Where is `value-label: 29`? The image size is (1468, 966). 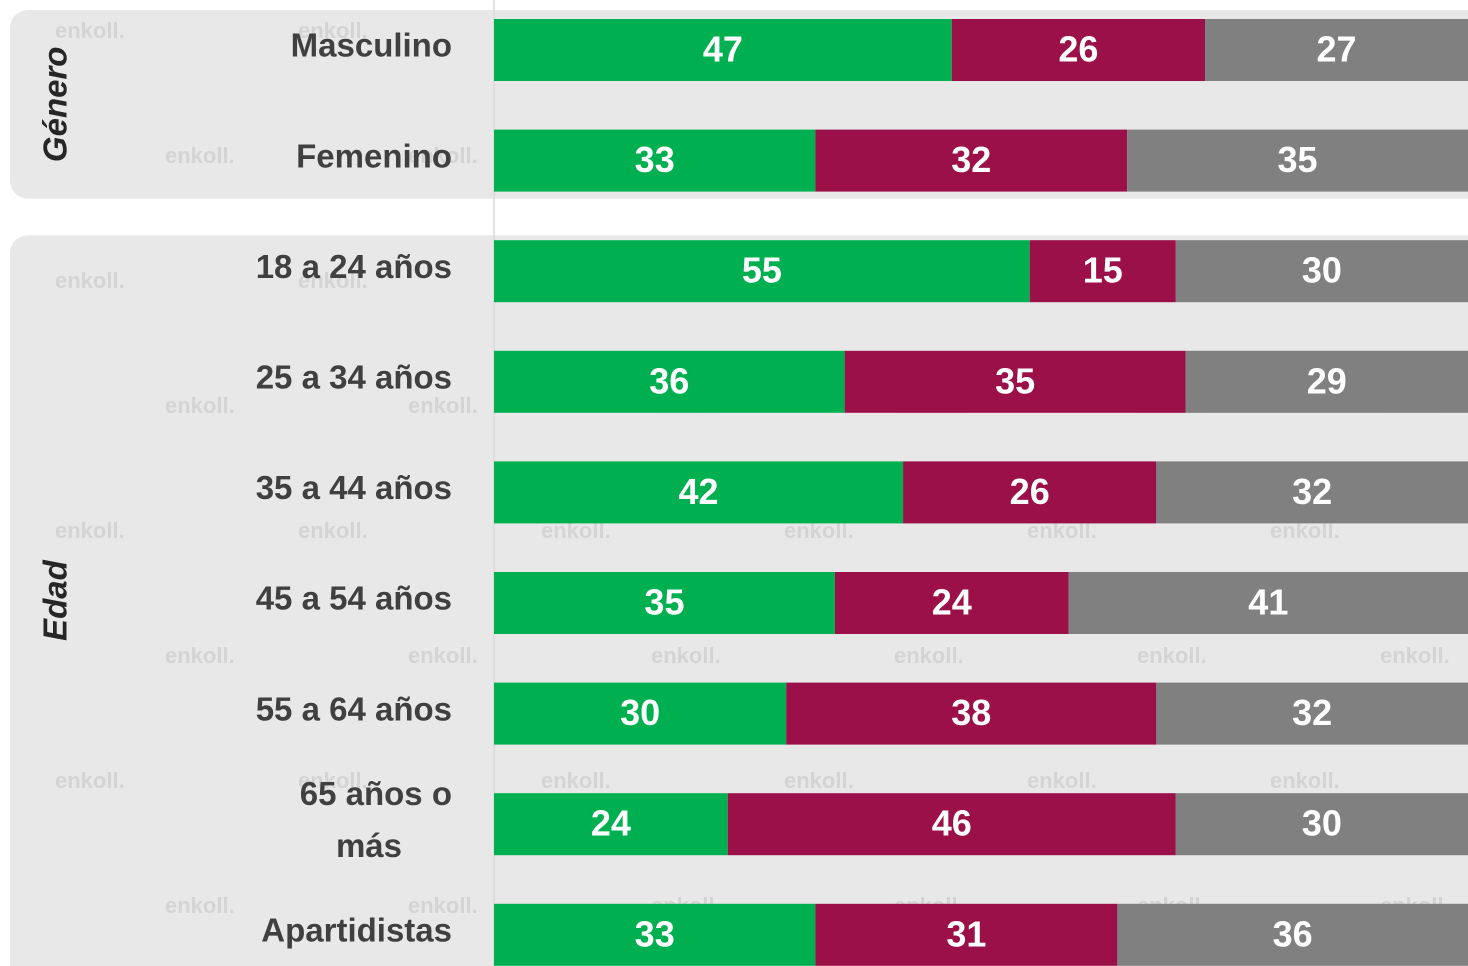 value-label: 29 is located at coordinates (1327, 380).